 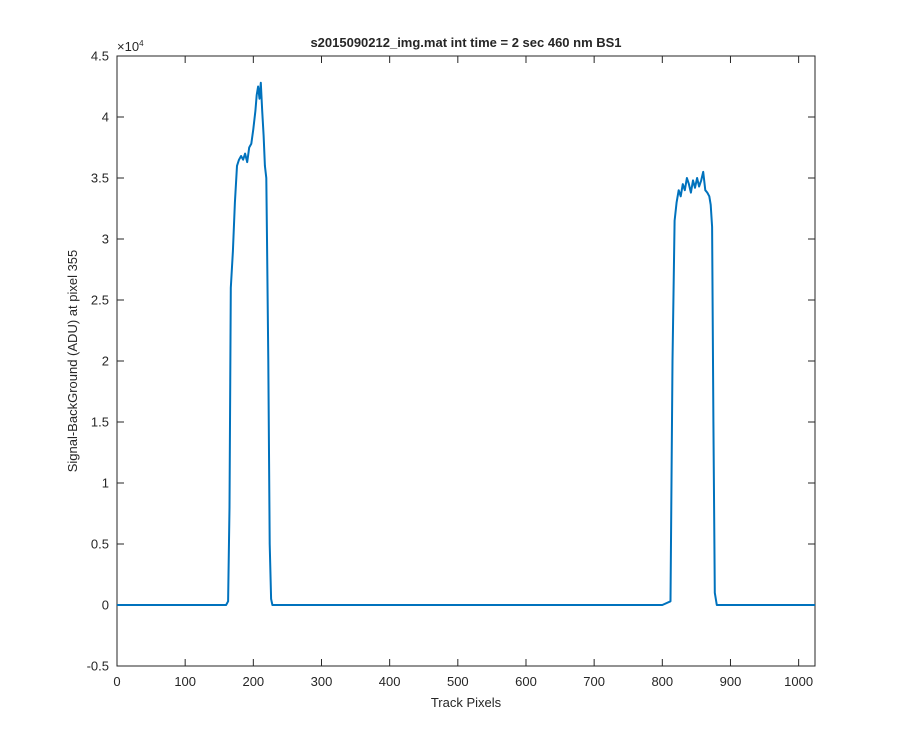 I want to click on y-tick-label: 3, so click(x=105, y=239).